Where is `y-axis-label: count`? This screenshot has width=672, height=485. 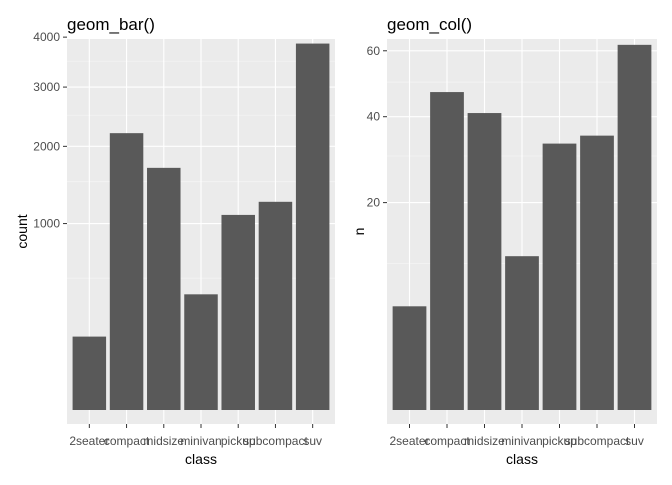 y-axis-label: count is located at coordinates (22, 231).